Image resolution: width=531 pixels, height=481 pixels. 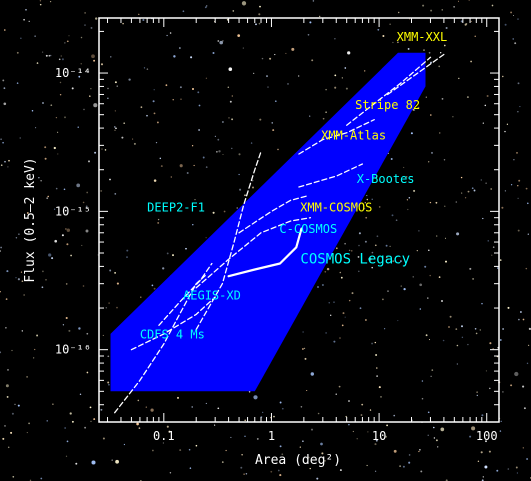 I want to click on curve-xmm-xxl, so click(x=416, y=74).